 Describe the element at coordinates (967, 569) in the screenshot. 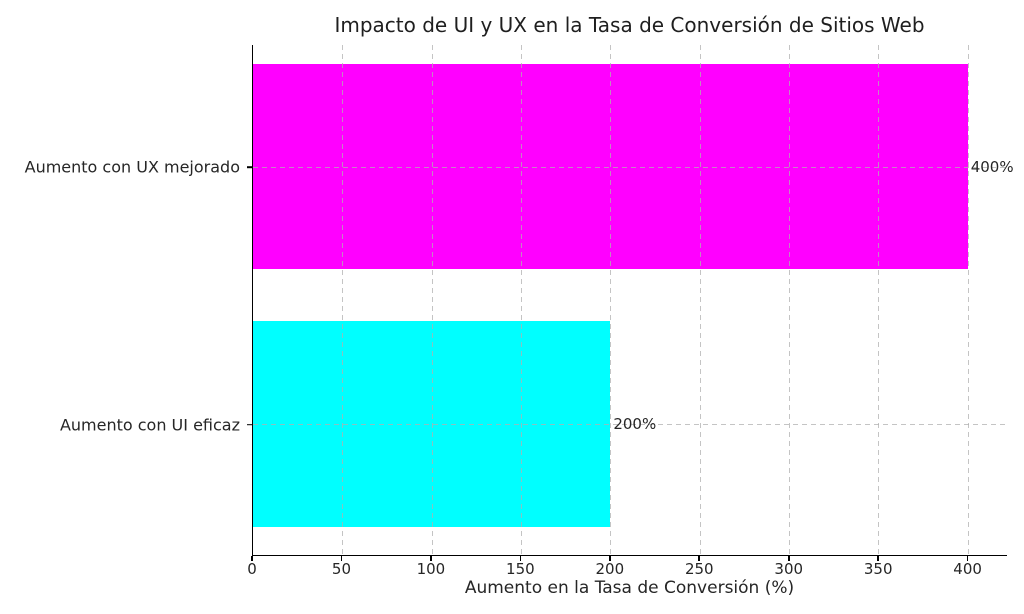

I see `x-tick-label: 400` at that location.